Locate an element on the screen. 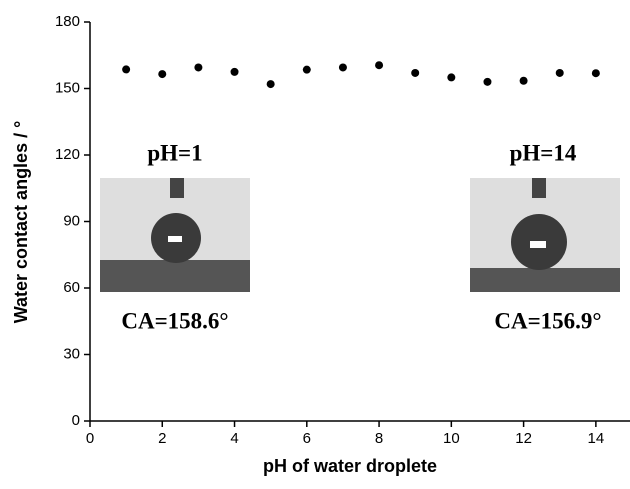 This screenshot has width=630, height=489. annotation: CA=156.9° is located at coordinates (547, 320).